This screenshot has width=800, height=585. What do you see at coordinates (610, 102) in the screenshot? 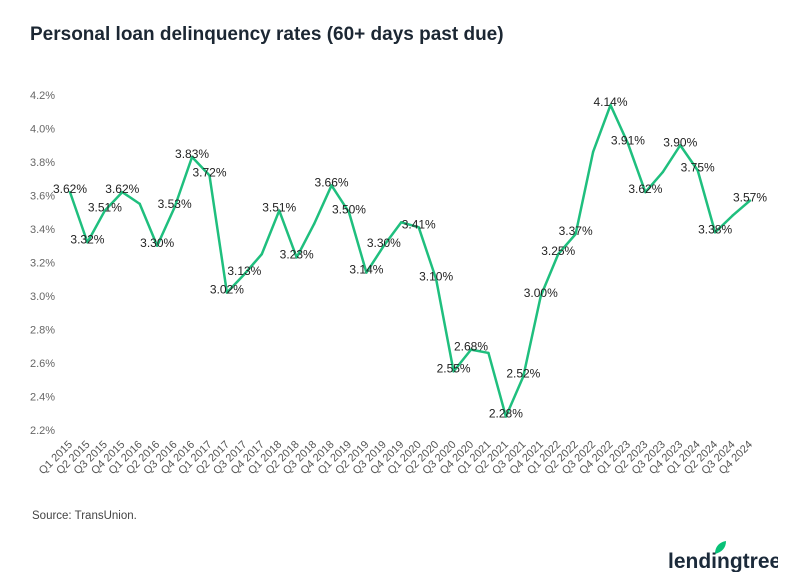
I see `data-label: 4.14%` at bounding box center [610, 102].